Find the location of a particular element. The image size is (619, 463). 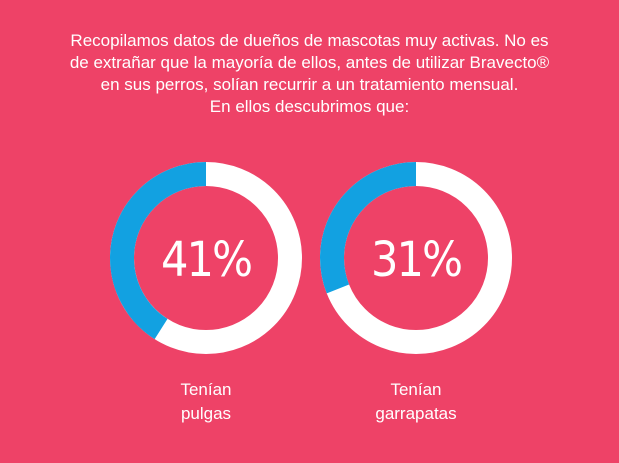

caption-fleas-line-1: Tenían is located at coordinates (206, 389).